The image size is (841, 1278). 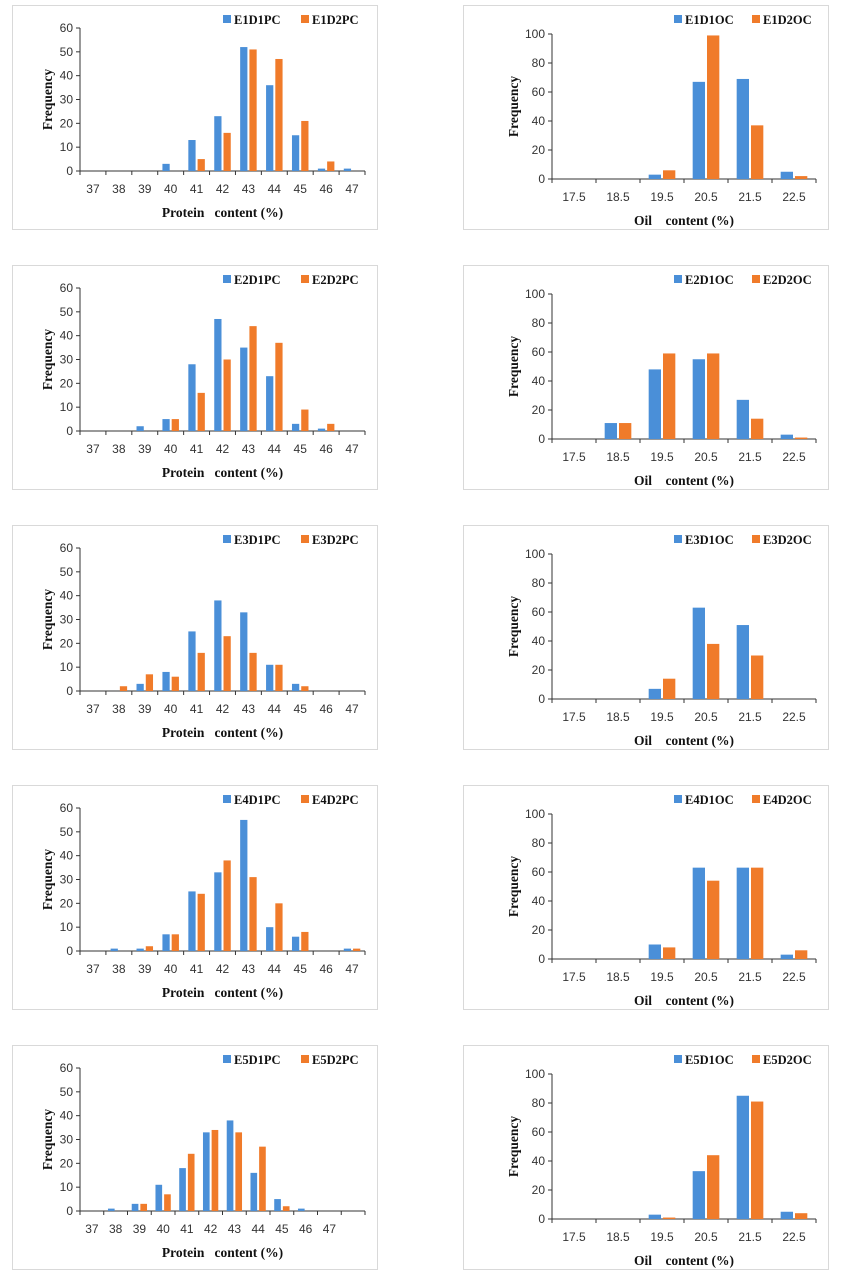 What do you see at coordinates (253, 914) in the screenshot?
I see `bar-e4d2pc` at bounding box center [253, 914].